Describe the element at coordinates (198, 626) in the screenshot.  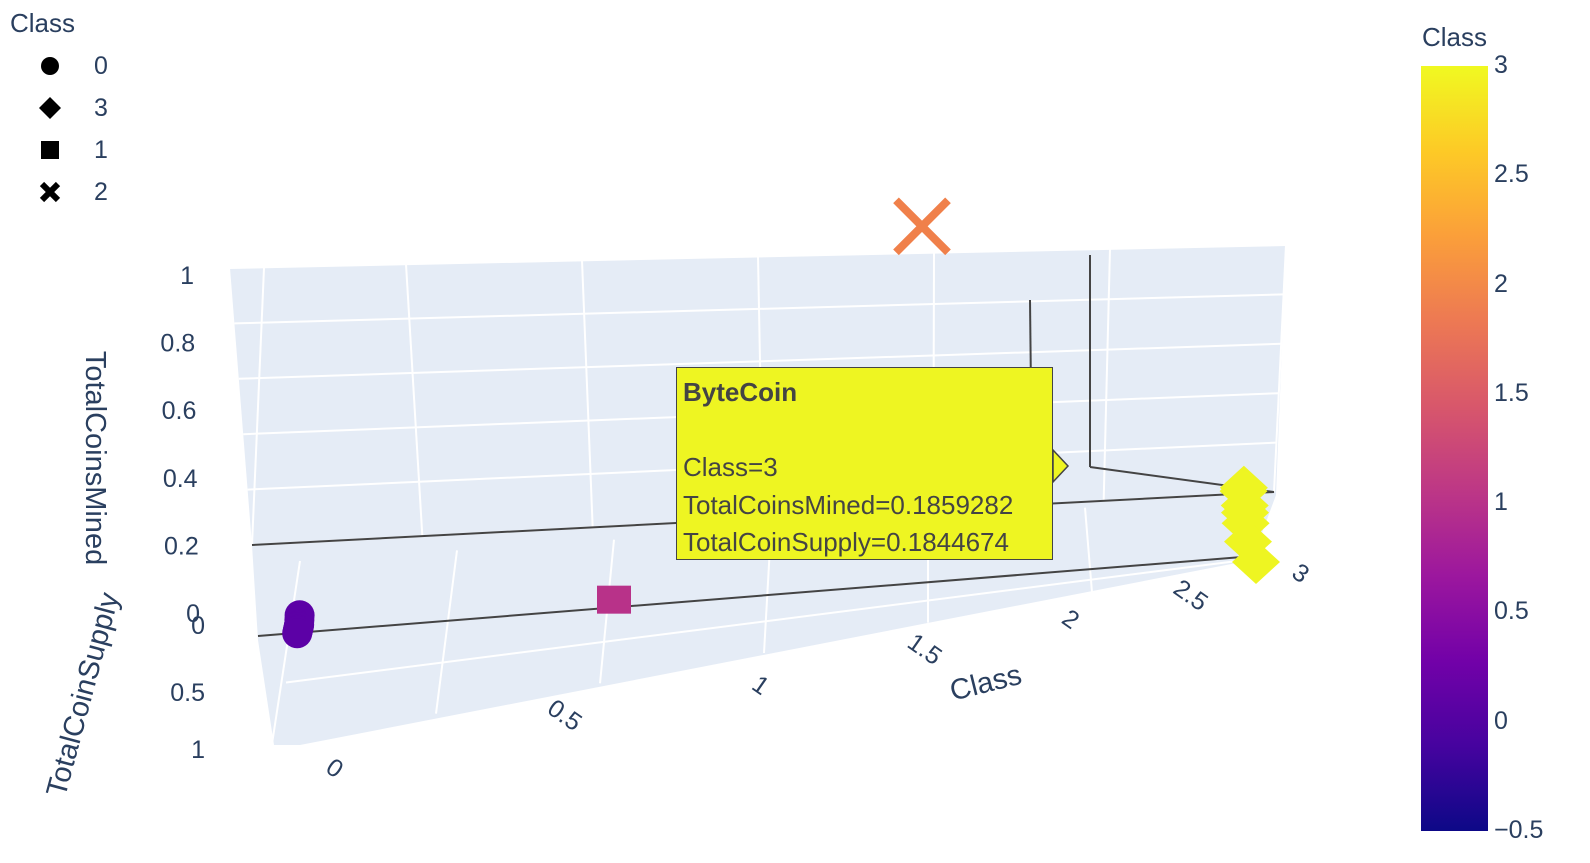
I see `y-tick-label: 0` at that location.